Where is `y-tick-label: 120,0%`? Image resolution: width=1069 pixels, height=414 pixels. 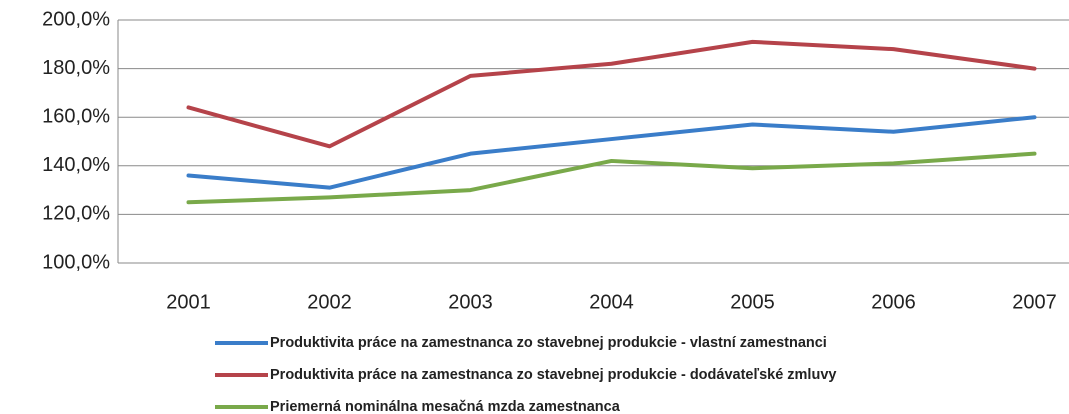 y-tick-label: 120,0% is located at coordinates (76, 214).